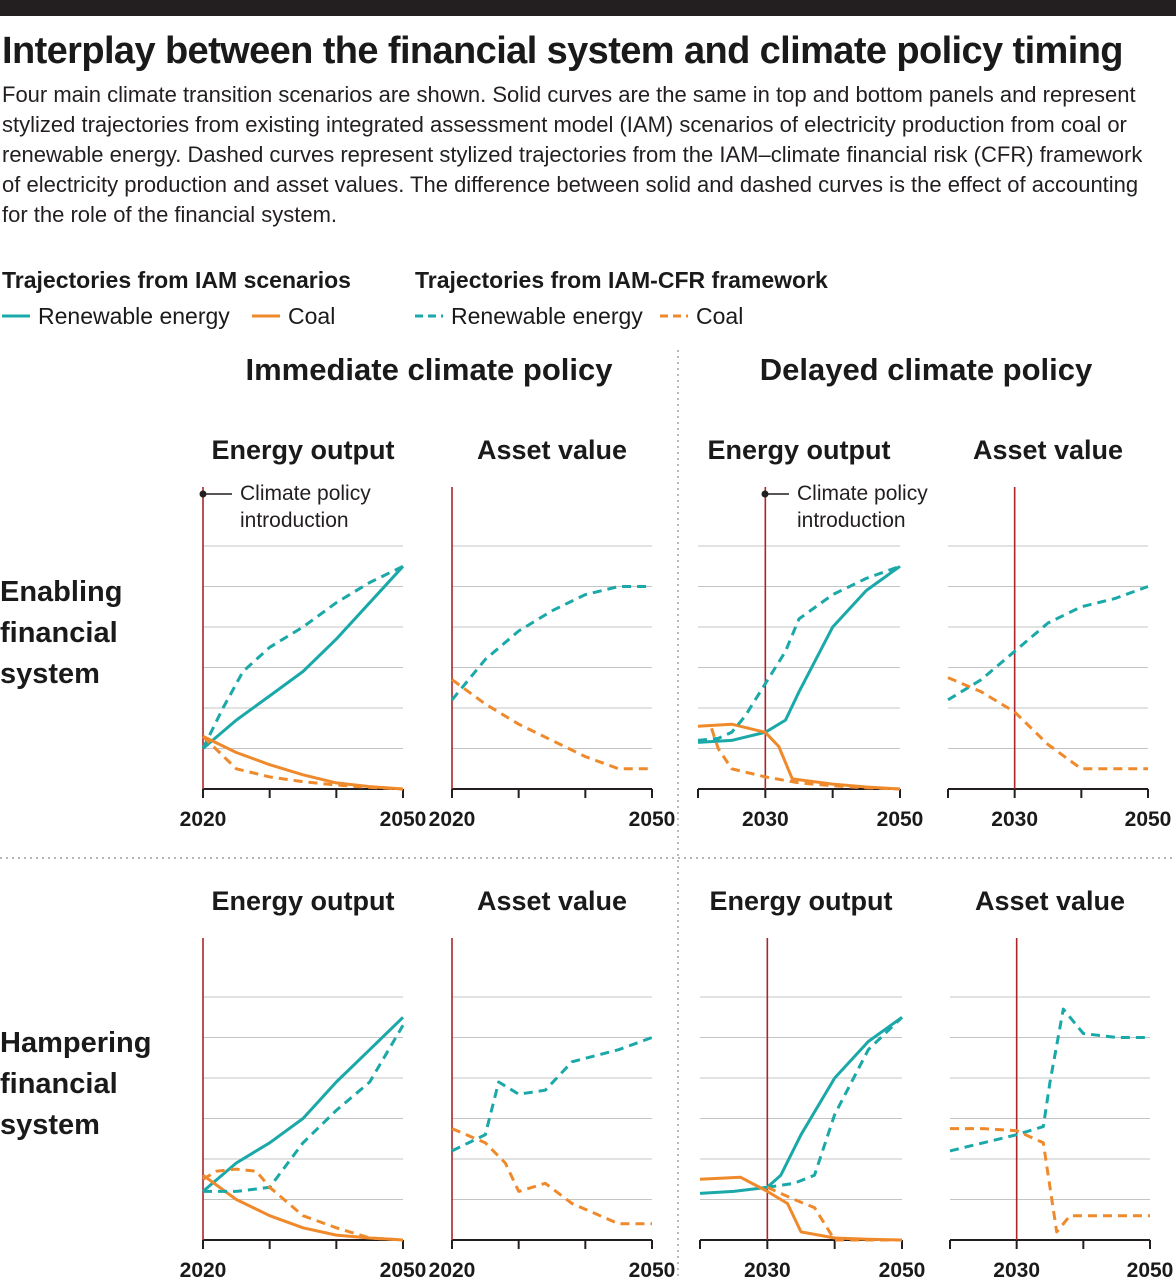 Image resolution: width=1176 pixels, height=1280 pixels. What do you see at coordinates (621, 280) in the screenshot?
I see `legend-heading-cfr: Trajectories from IAM-CFR framework` at bounding box center [621, 280].